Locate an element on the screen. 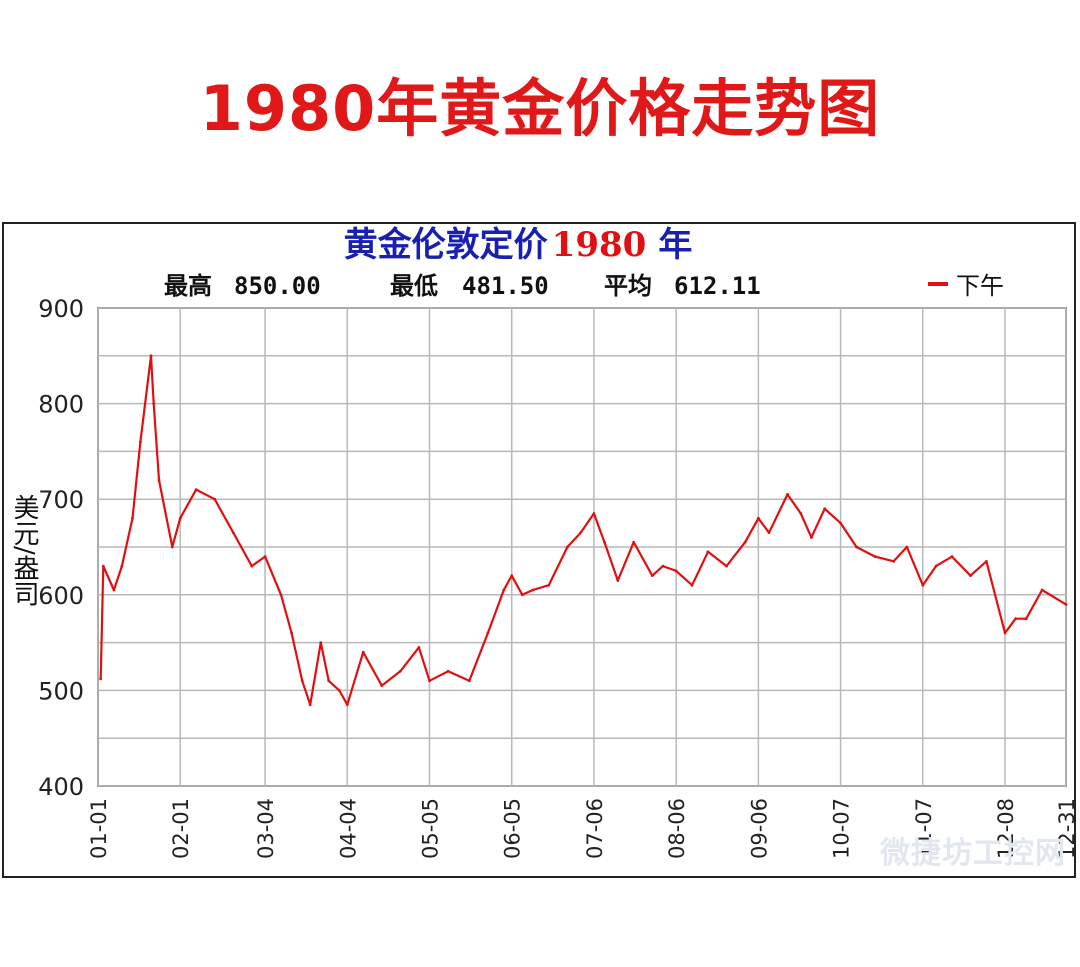 The width and height of the screenshot is (1080, 967). x-tick-label: 05-05 is located at coordinates (431, 828).